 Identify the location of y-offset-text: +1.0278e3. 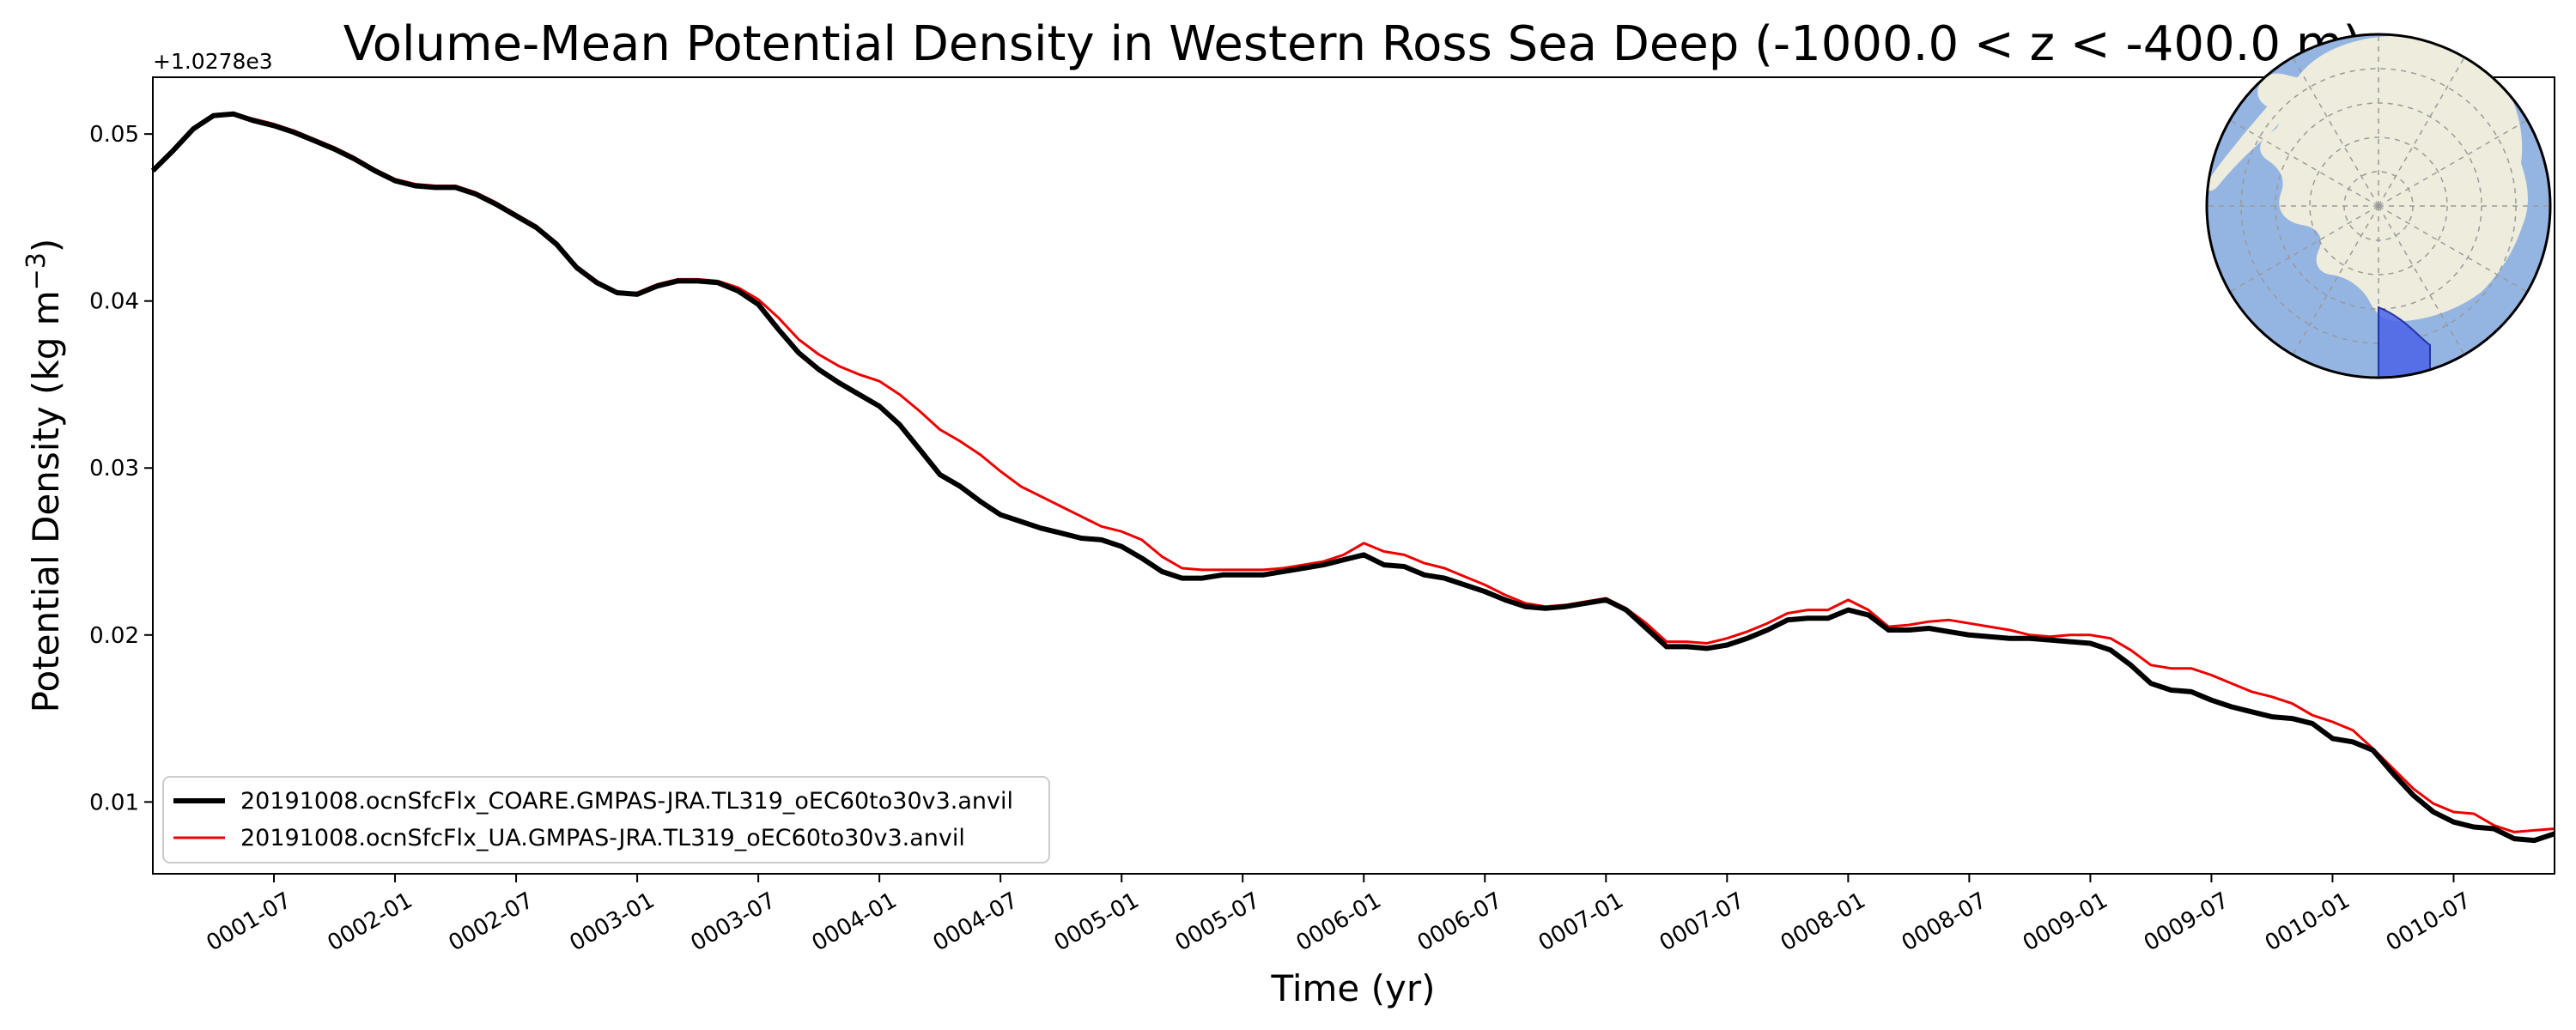
(213, 61).